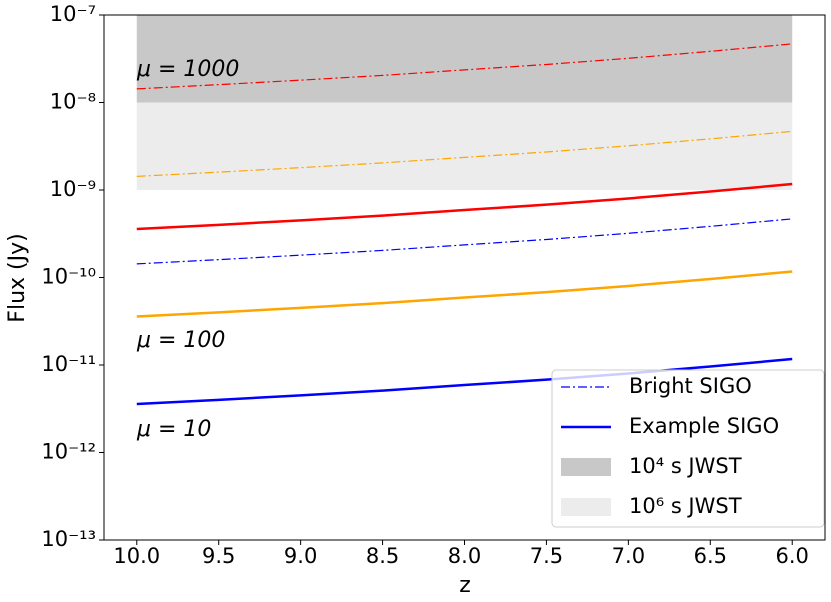 This screenshot has width=831, height=602. I want to click on annotation: μ = 1000, so click(187, 69).